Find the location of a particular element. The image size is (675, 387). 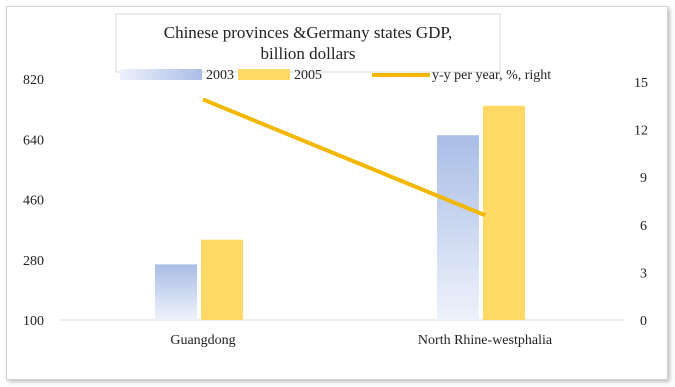

legend-label-2003: 2003 is located at coordinates (220, 75).